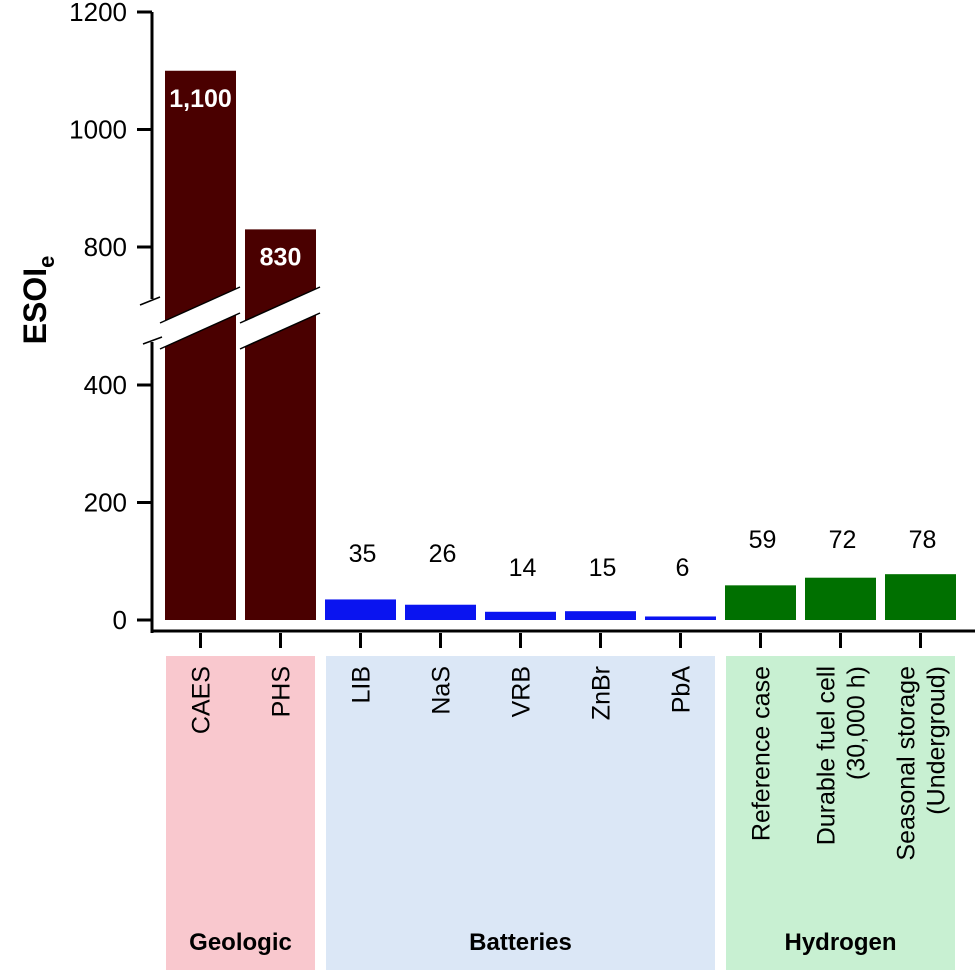 Image resolution: width=975 pixels, height=974 pixels. What do you see at coordinates (281, 257) in the screenshot?
I see `bar-value-label: 830` at bounding box center [281, 257].